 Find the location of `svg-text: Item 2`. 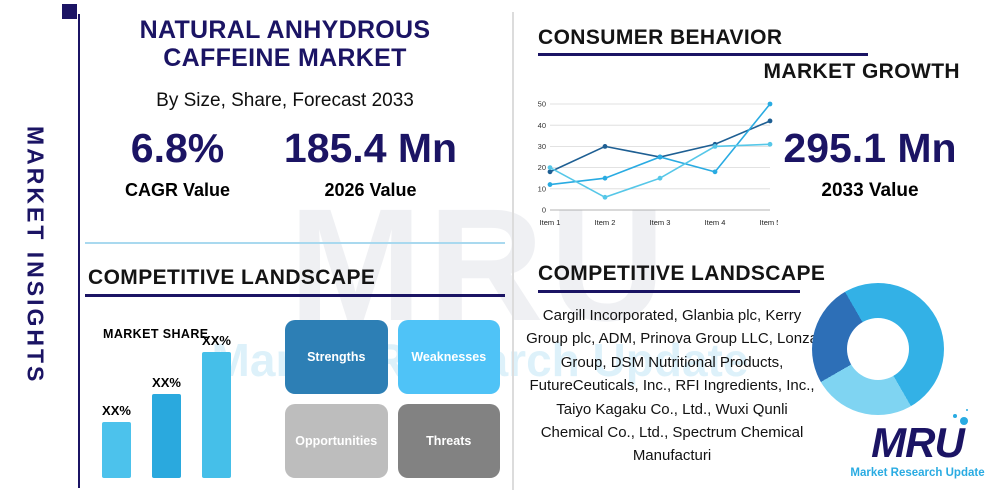

svg-text: Item 2 is located at coordinates (605, 222).